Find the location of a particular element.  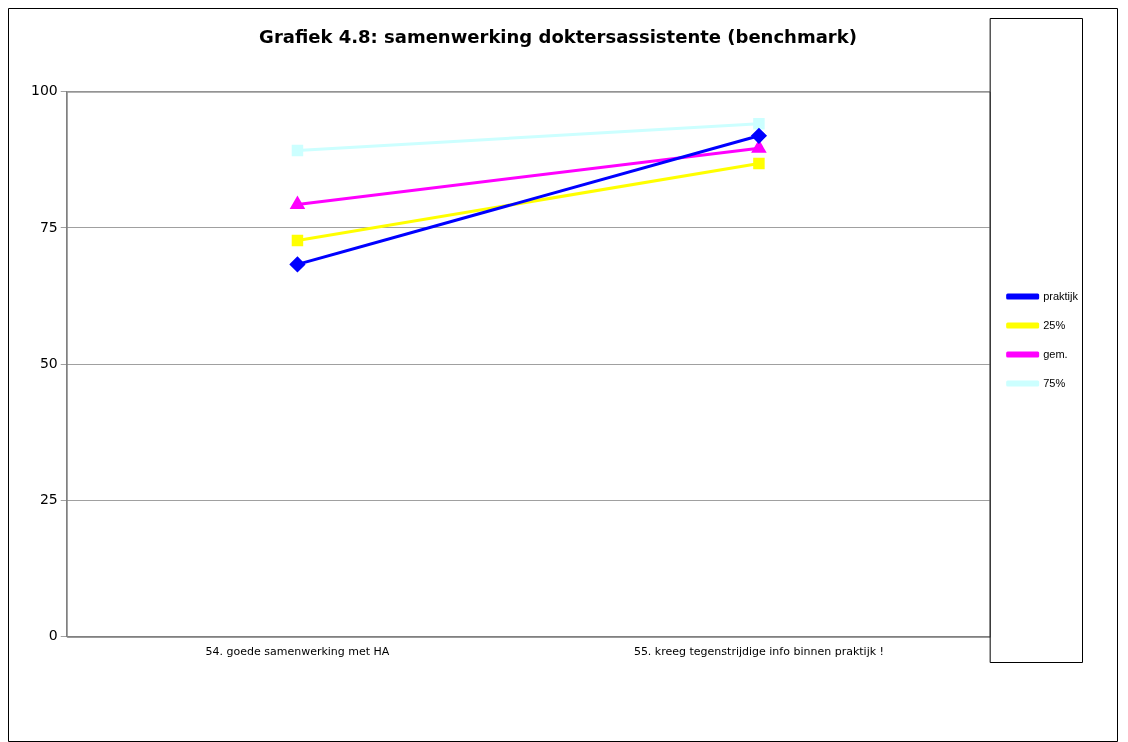

chart-title: Grafiek 4.8: samenwerking doktersassistente (benchmark) is located at coordinates (558, 37).